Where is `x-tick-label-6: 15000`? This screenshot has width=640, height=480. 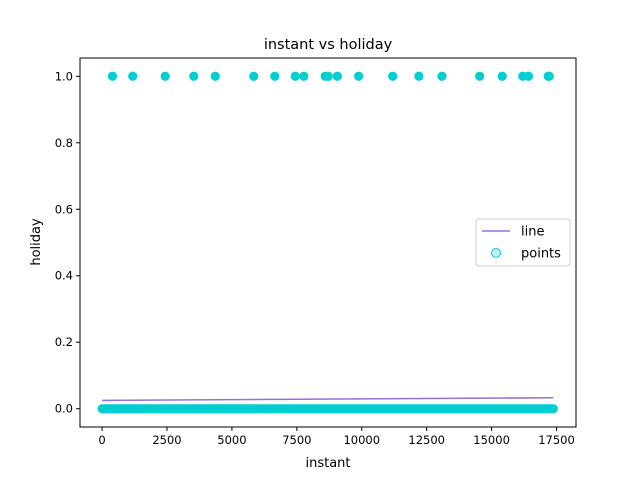
x-tick-label-6: 15000 is located at coordinates (491, 440).